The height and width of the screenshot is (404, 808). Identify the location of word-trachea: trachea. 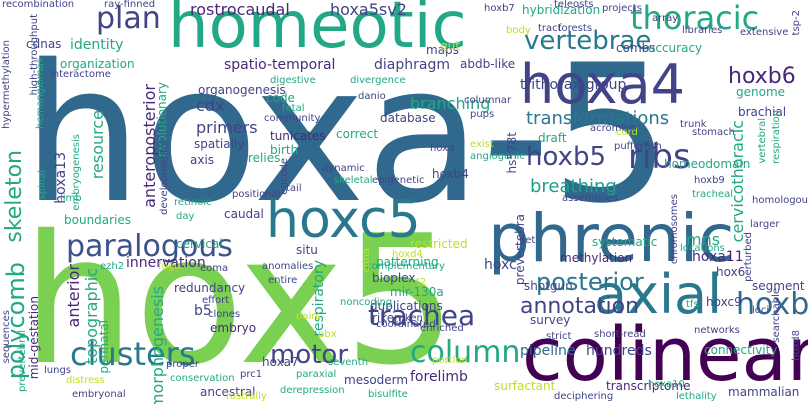
(422, 315).